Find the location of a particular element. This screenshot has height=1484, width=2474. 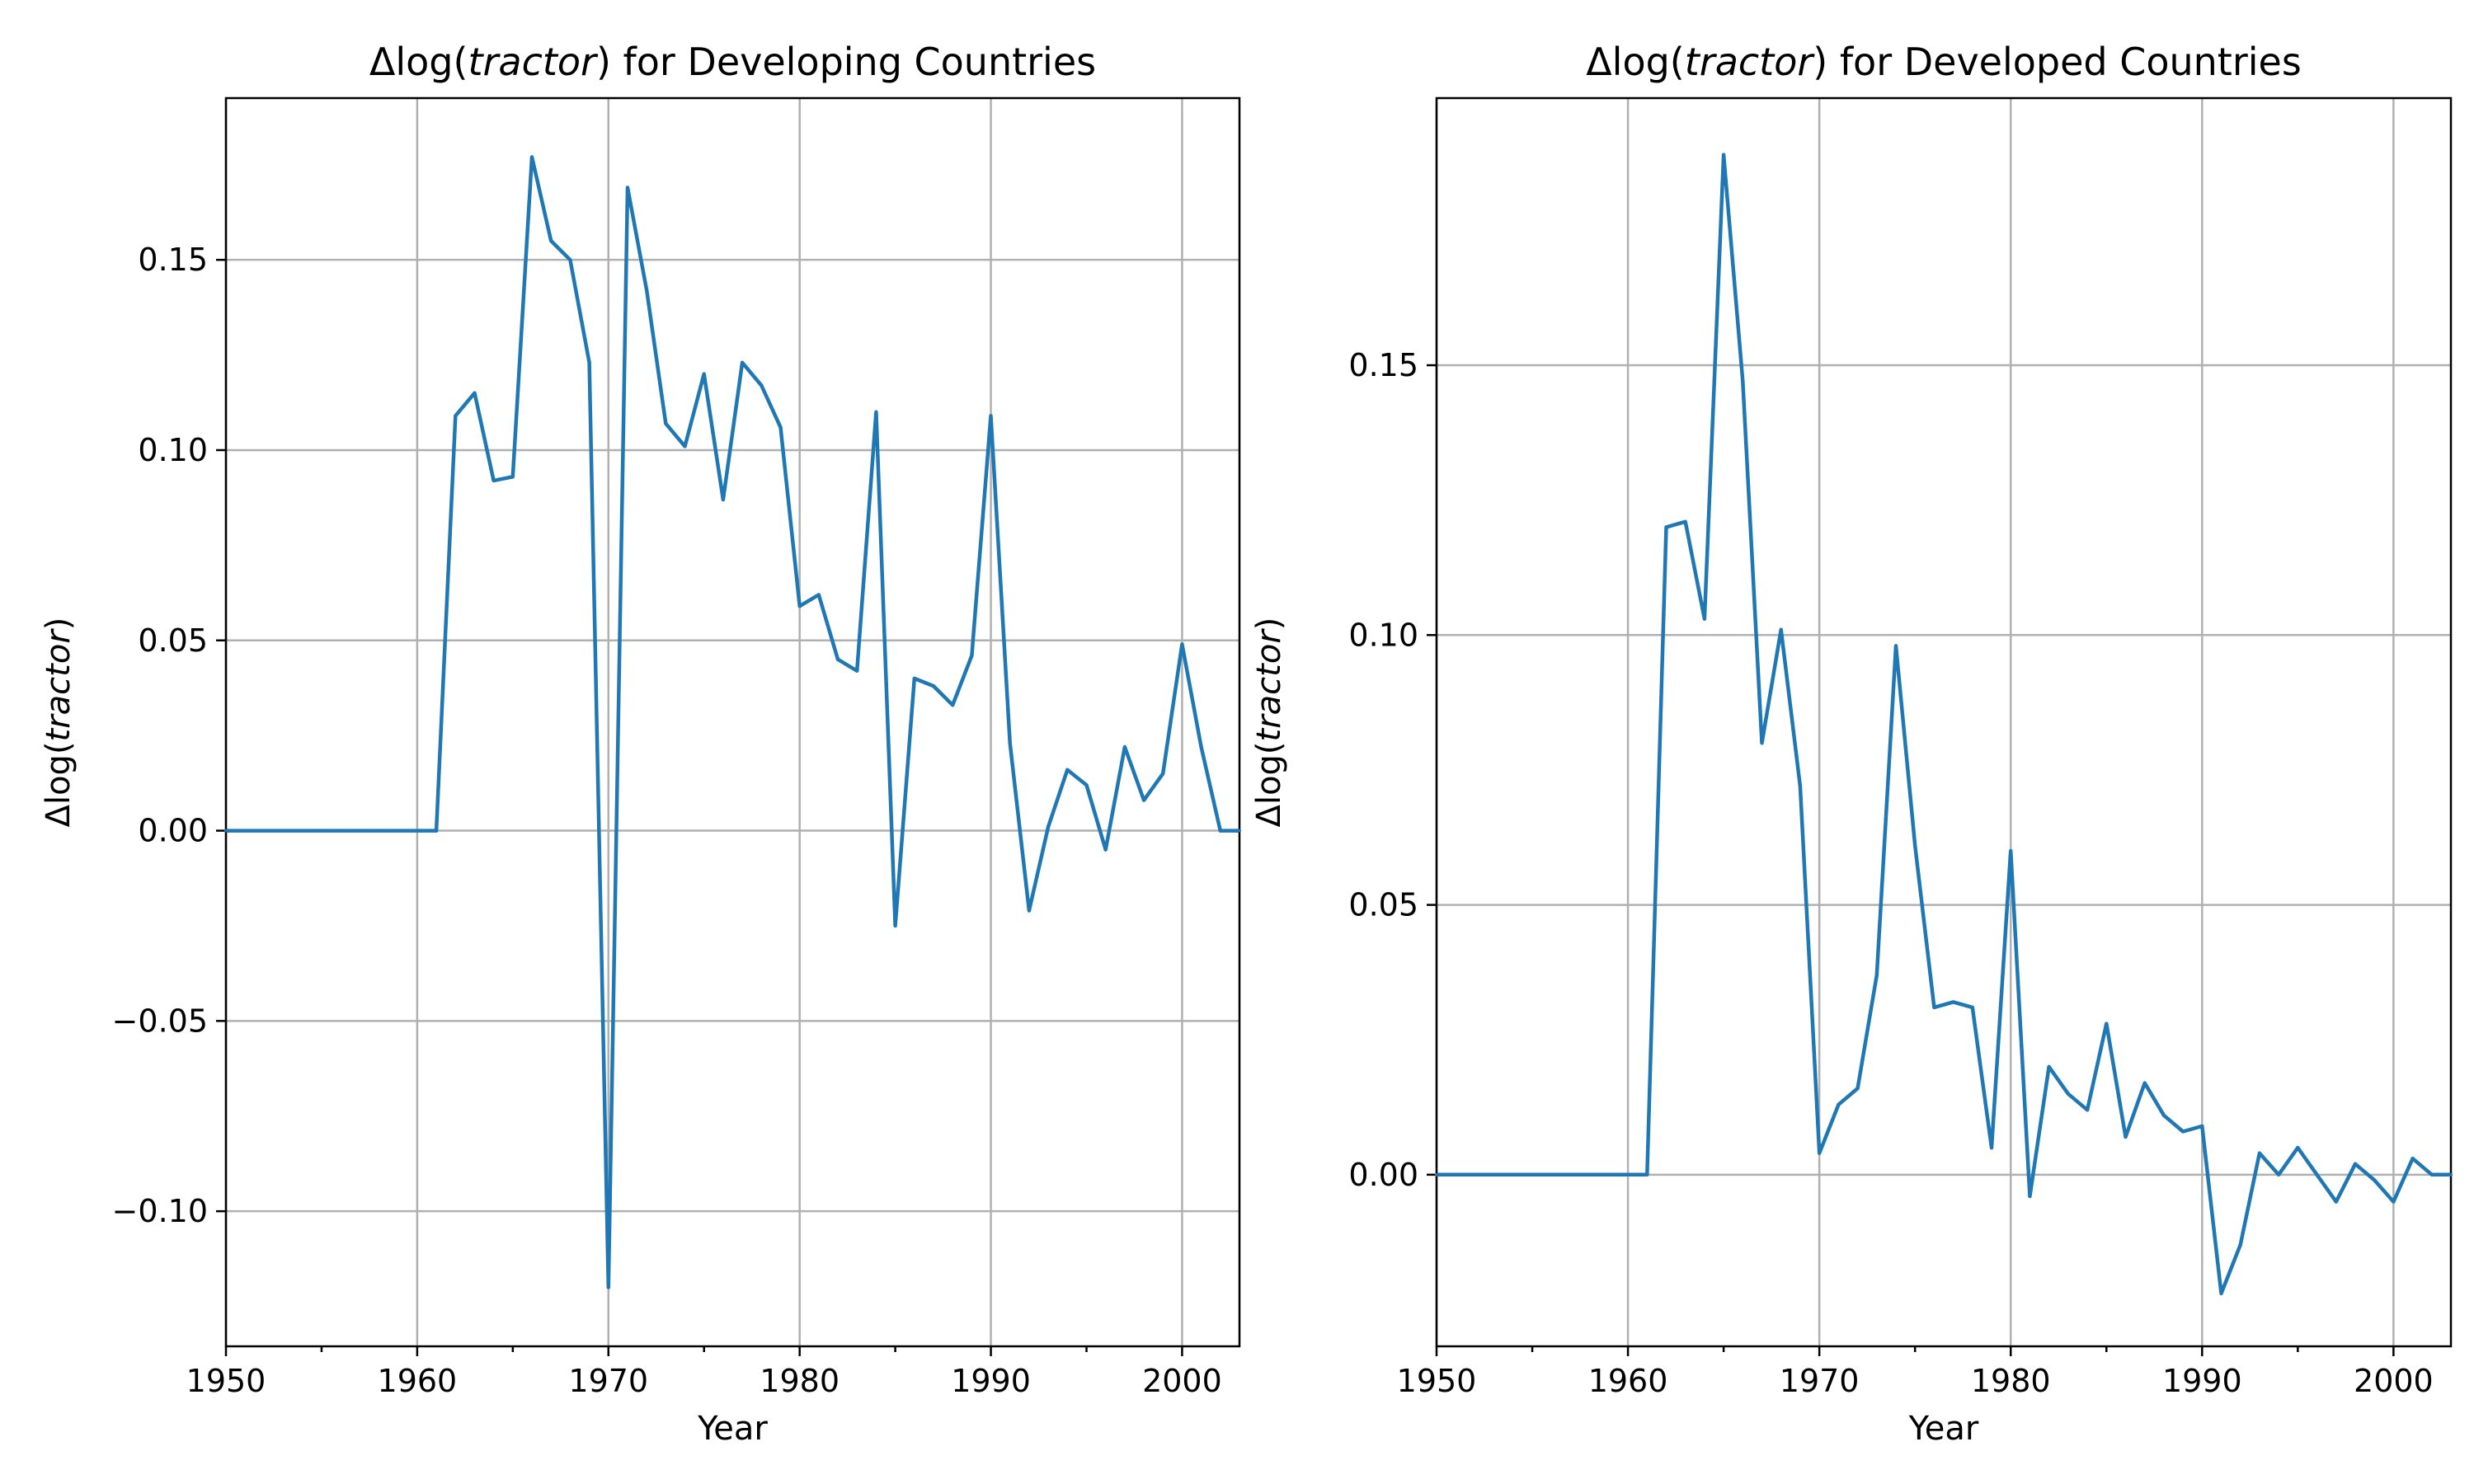

x-tick-label: 1980 is located at coordinates (2011, 1381).